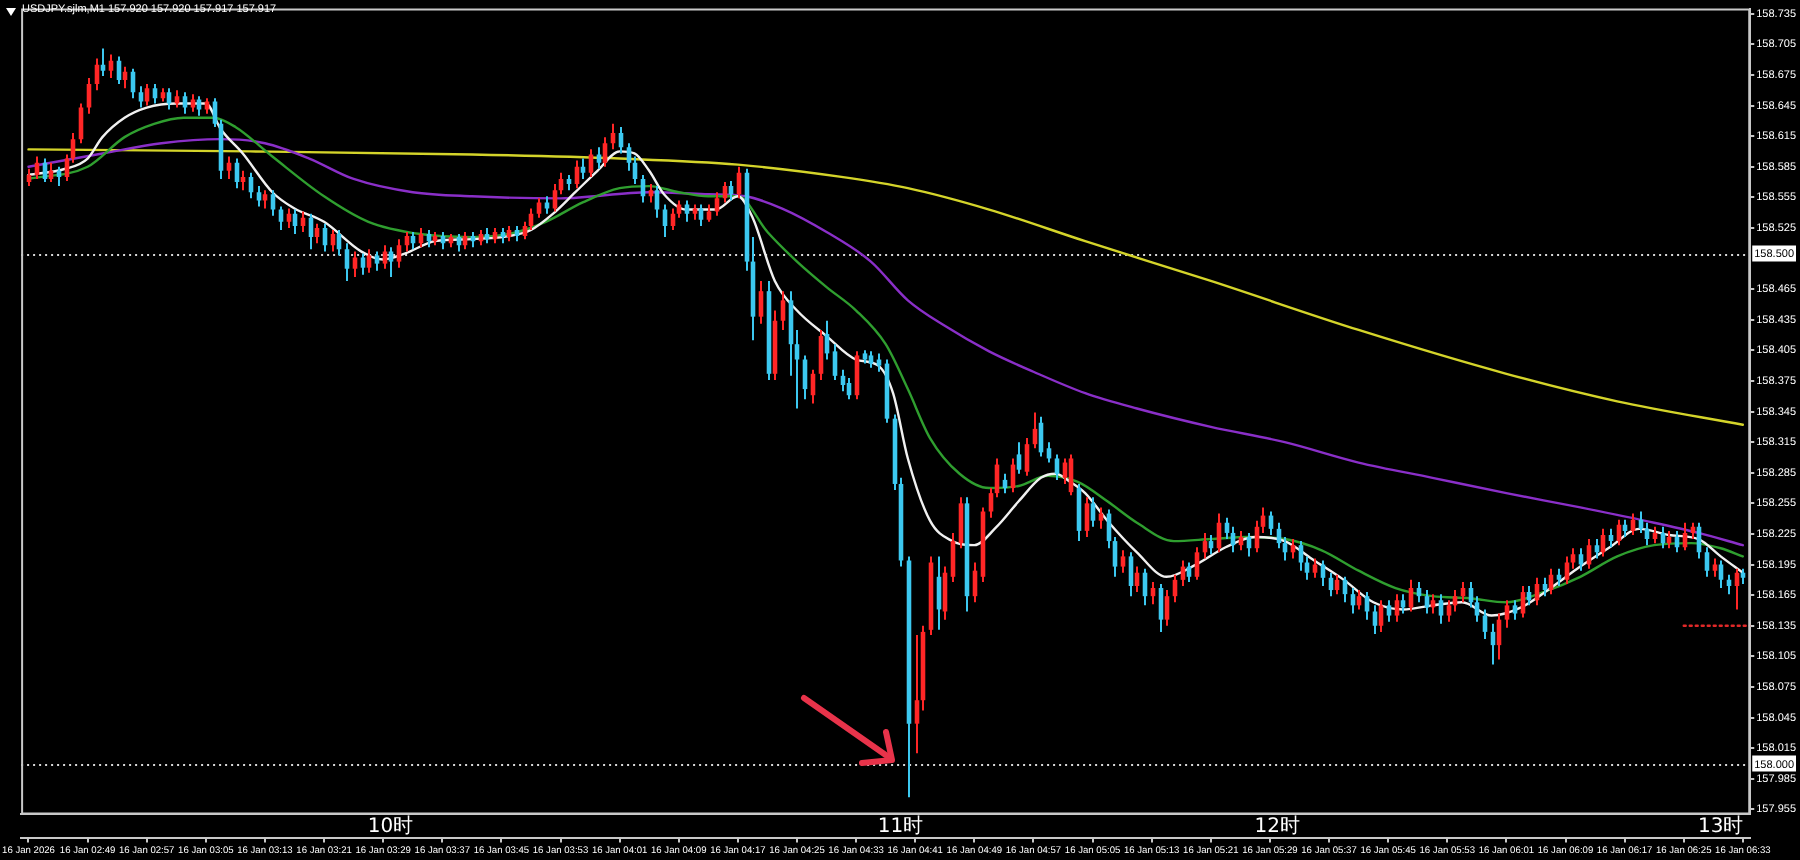 This screenshot has width=1800, height=860. Describe the element at coordinates (1720, 825) in the screenshot. I see `x2-tick-label: 13时` at that location.